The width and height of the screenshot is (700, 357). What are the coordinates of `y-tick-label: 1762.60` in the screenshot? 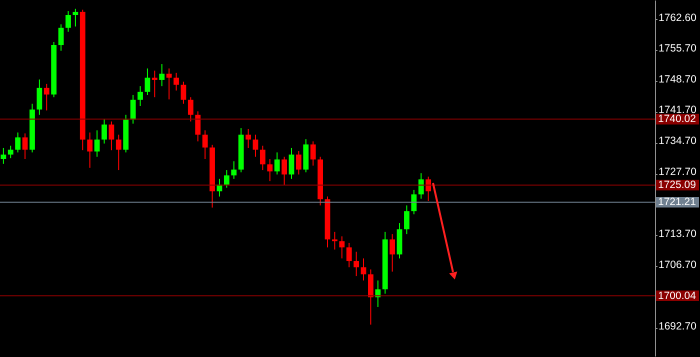 It's located at (677, 18).